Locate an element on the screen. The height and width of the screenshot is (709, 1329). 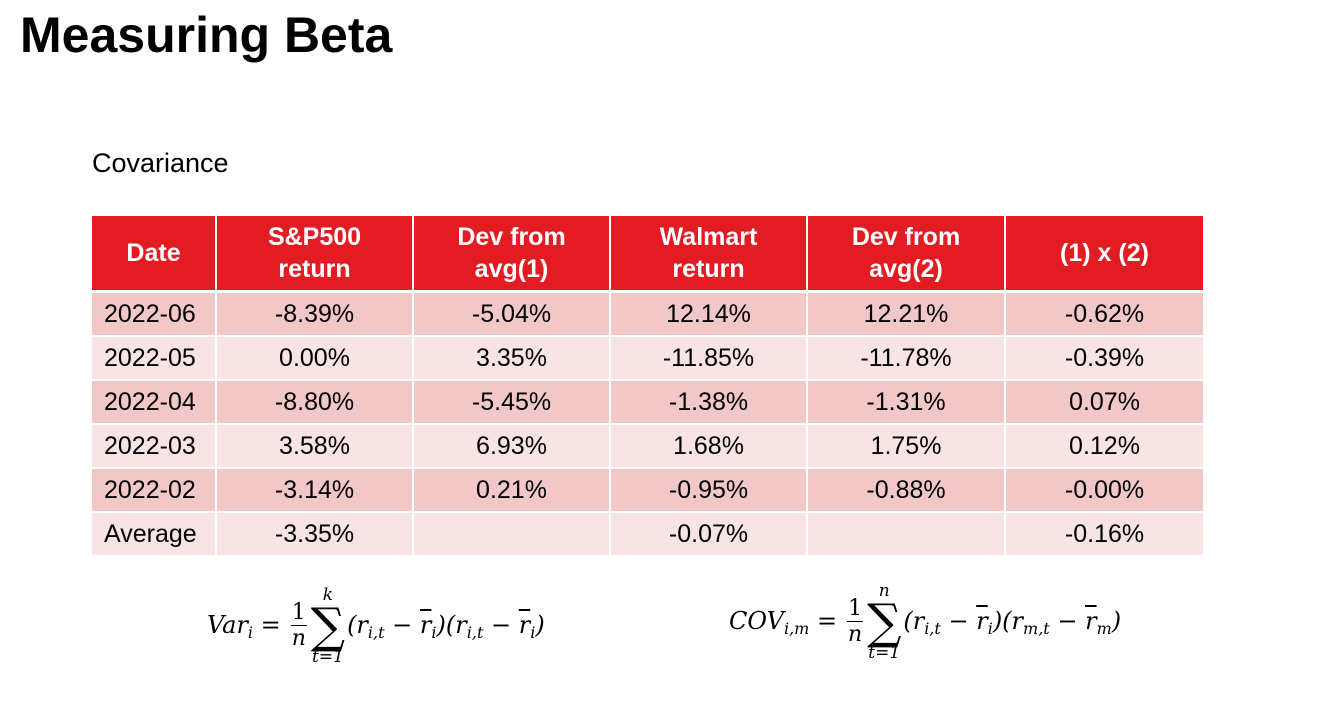
cell-product: 0.12% is located at coordinates (1104, 446).